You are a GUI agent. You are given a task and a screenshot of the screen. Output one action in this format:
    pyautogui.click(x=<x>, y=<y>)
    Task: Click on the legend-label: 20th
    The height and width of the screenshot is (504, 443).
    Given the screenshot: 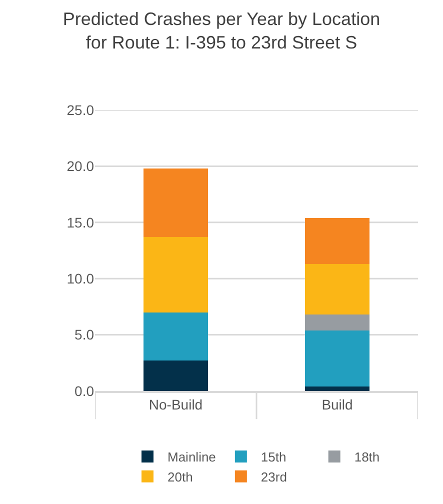 What is the action you would take?
    pyautogui.click(x=180, y=477)
    